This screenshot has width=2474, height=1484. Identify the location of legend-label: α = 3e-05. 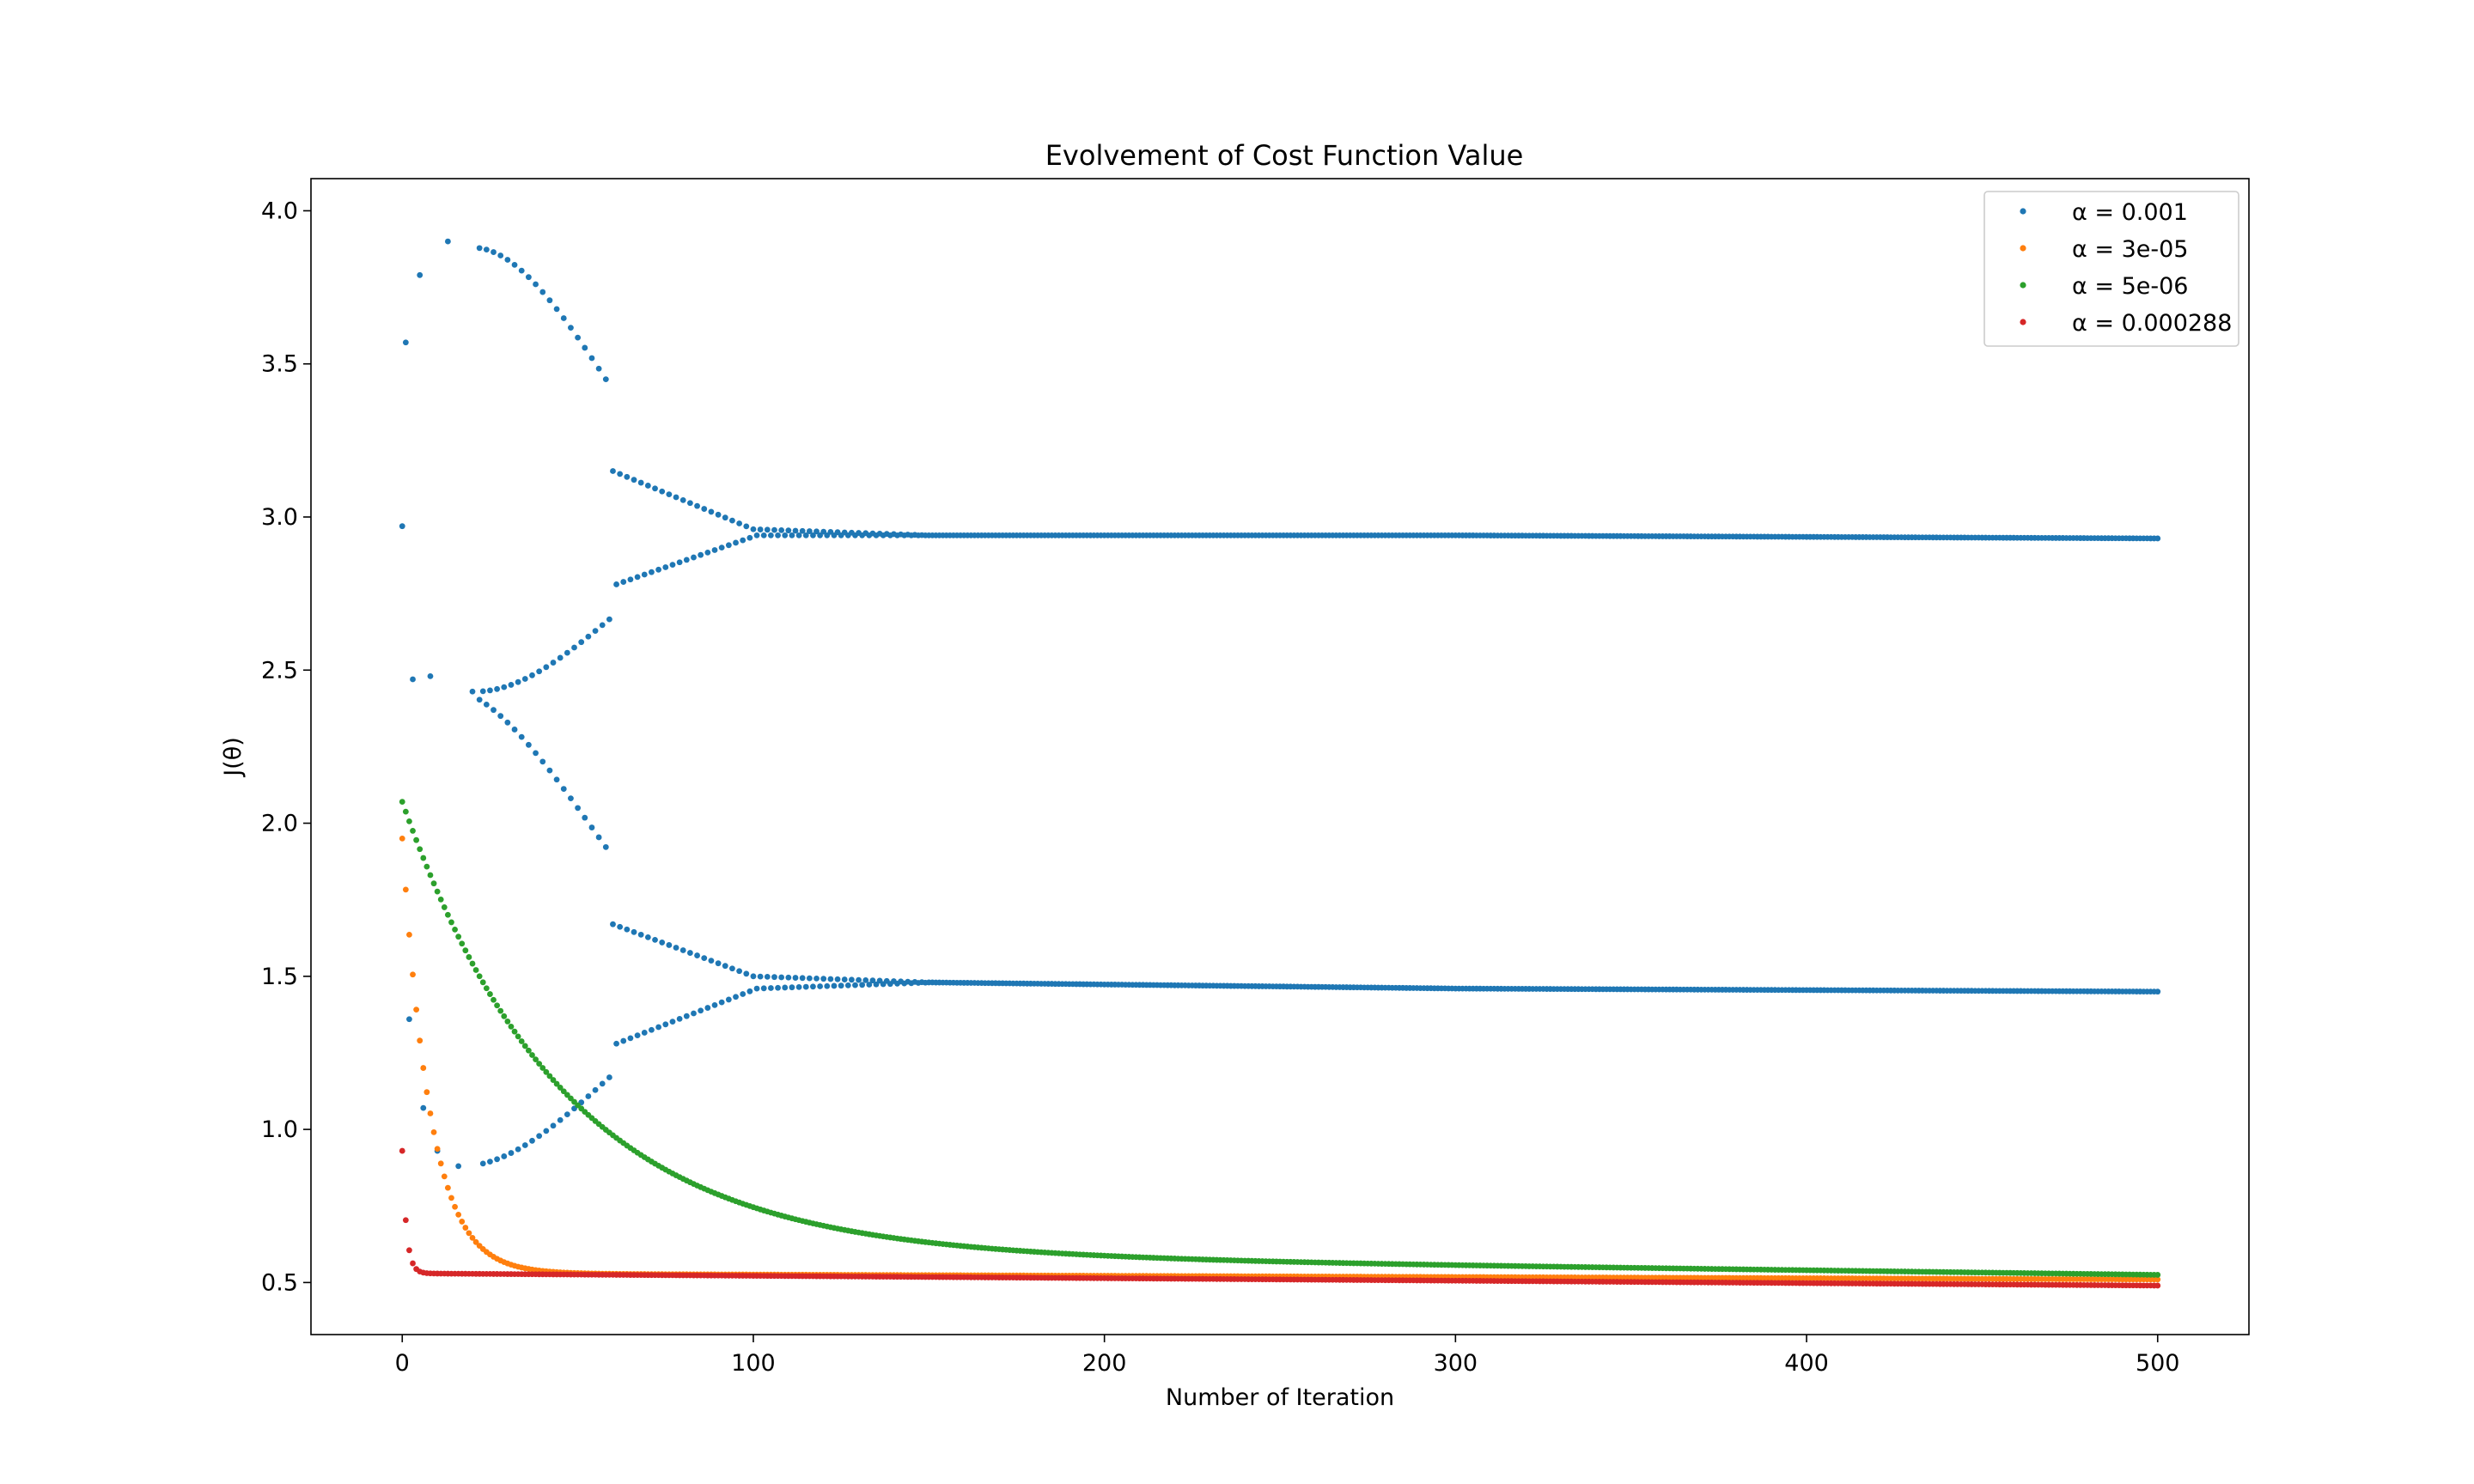
(2130, 250).